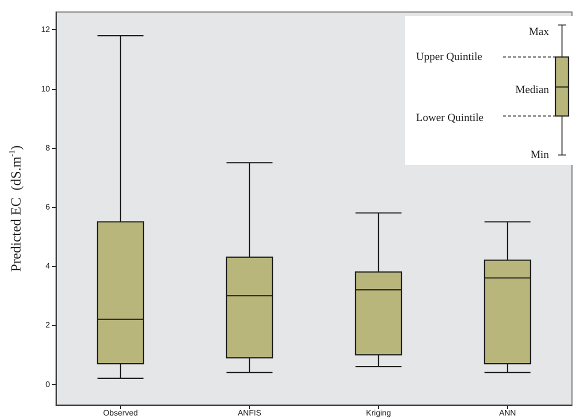 The image size is (575, 420). I want to click on y-tick-label: 12, so click(46, 29).